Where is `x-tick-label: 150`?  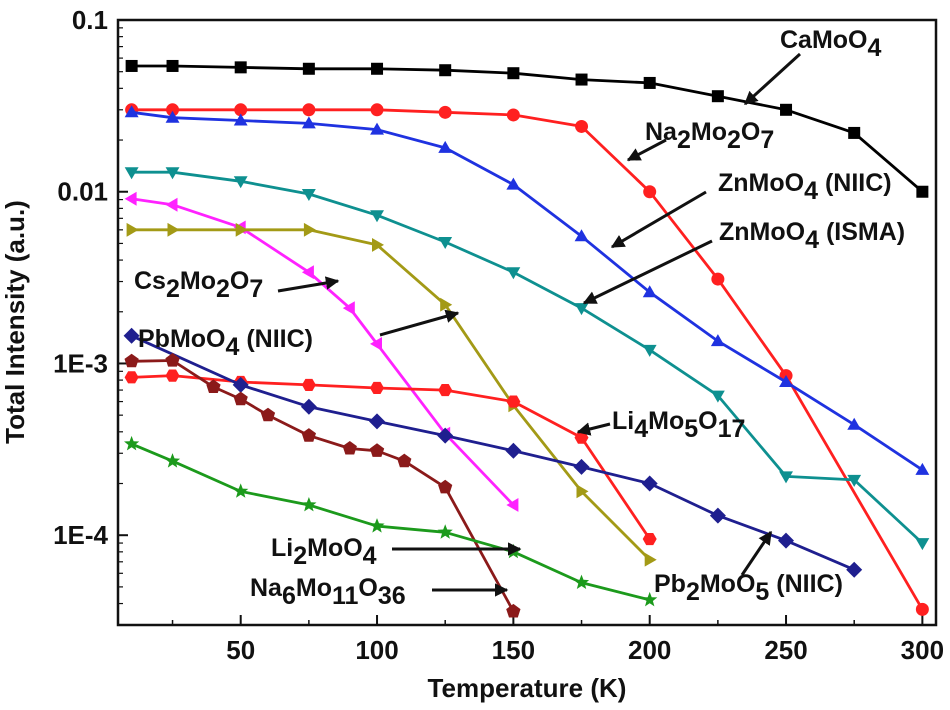
x-tick-label: 150 is located at coordinates (513, 650).